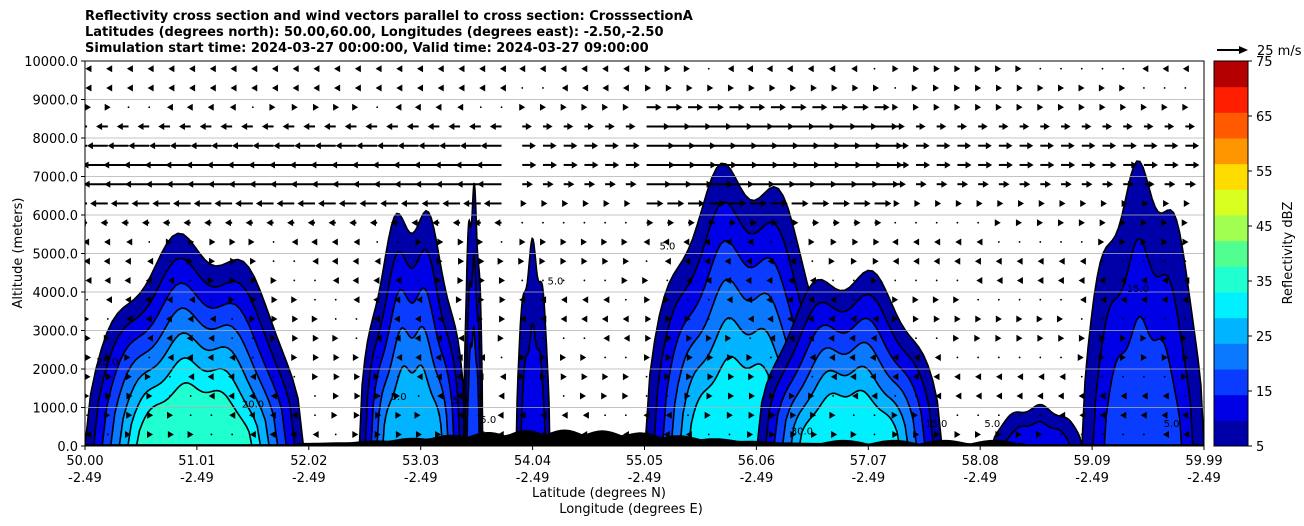 The width and height of the screenshot is (1304, 526). Describe the element at coordinates (85, 478) in the screenshot. I see `x-tick-label-lon: -2.49` at that location.